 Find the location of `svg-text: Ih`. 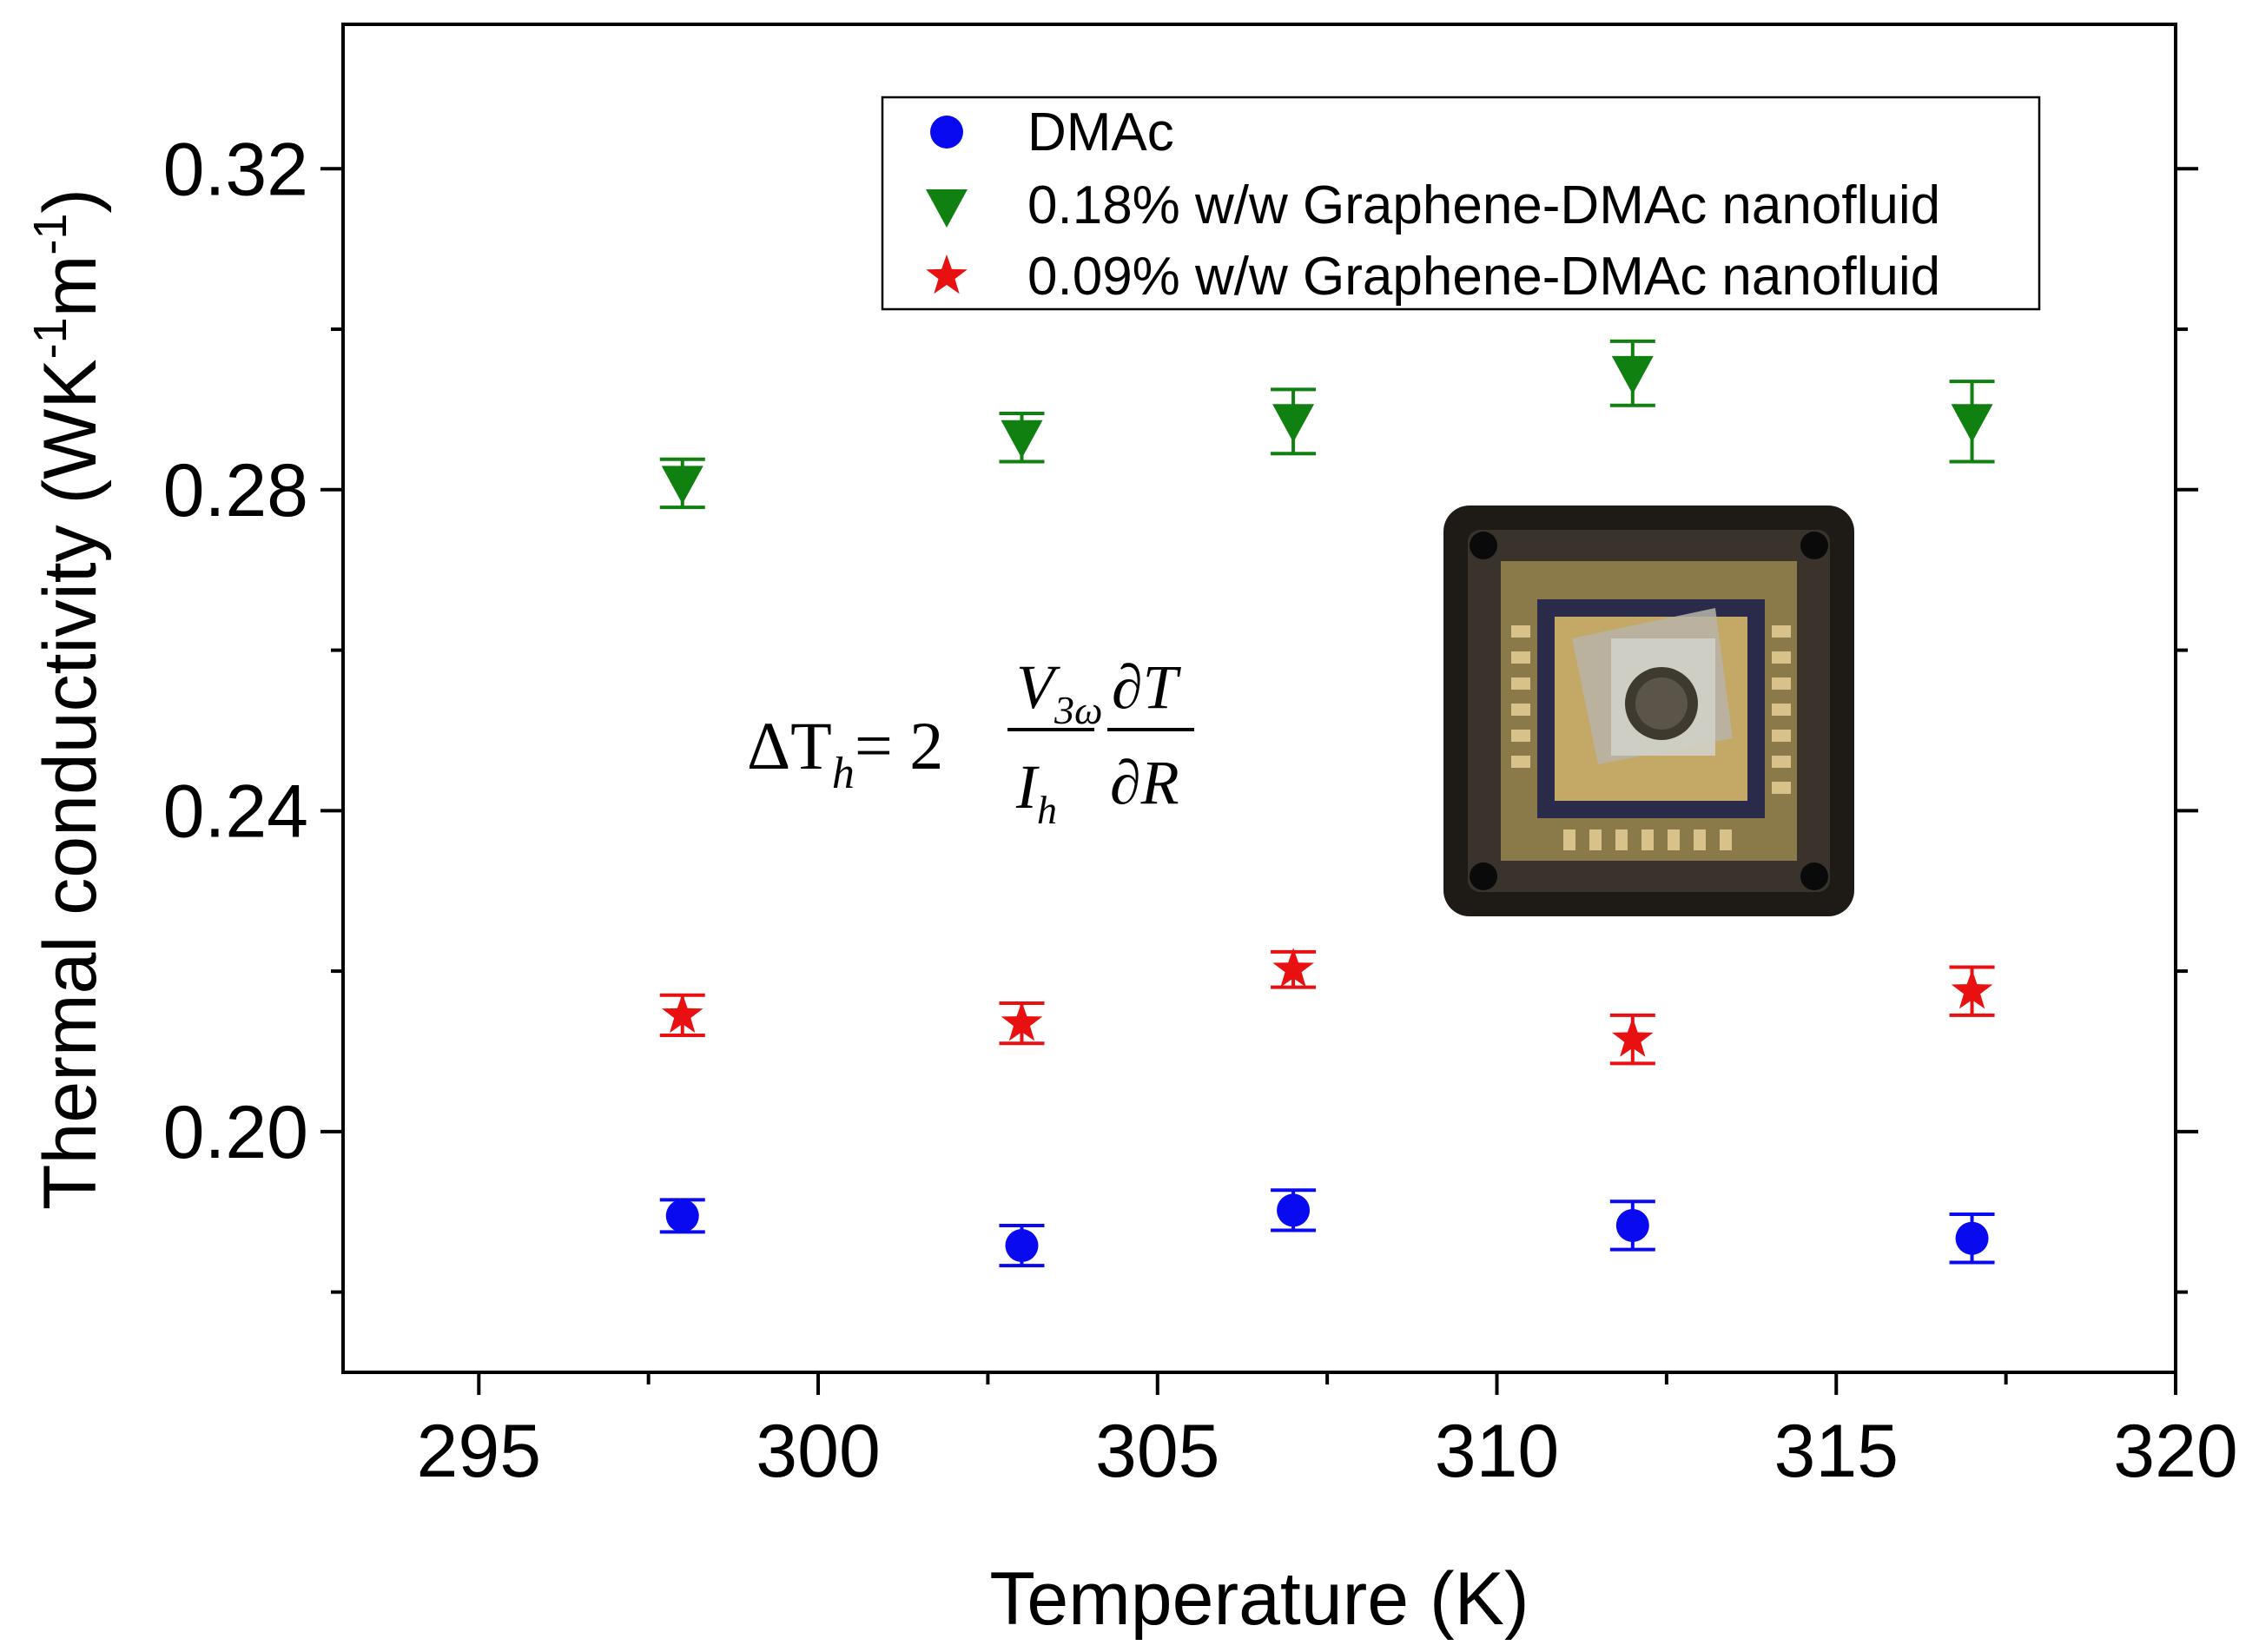

svg-text: Ih is located at coordinates (1036, 792).